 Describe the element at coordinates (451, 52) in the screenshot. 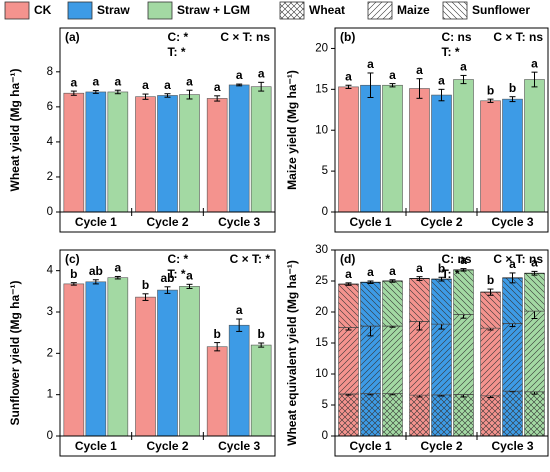

I see `stat-label: T: *` at that location.